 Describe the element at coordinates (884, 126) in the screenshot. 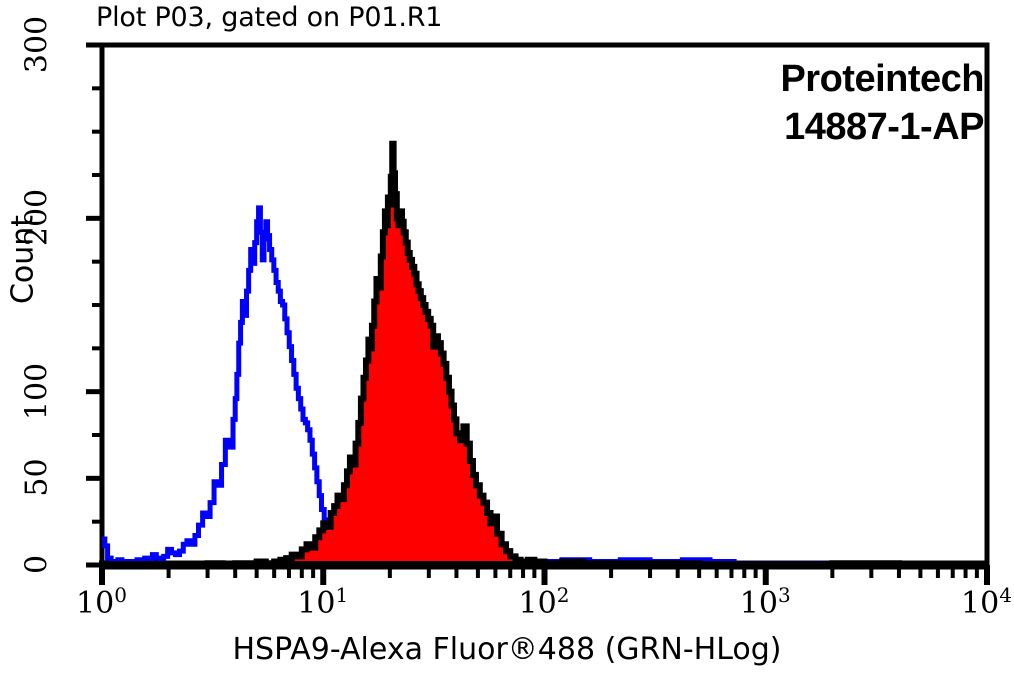

I see `brand-catalog-number: 14887-1-AP` at that location.